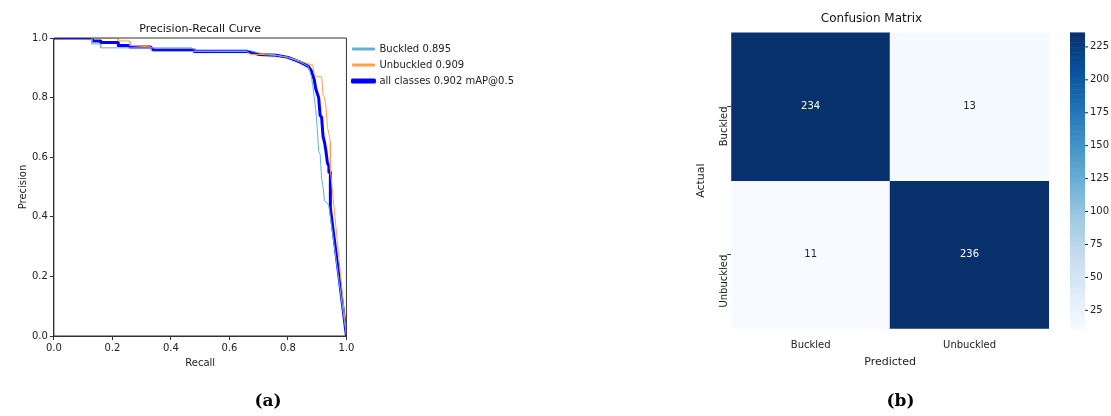 The width and height of the screenshot is (1111, 416). I want to click on x-axis-title: Predicted, so click(890, 362).